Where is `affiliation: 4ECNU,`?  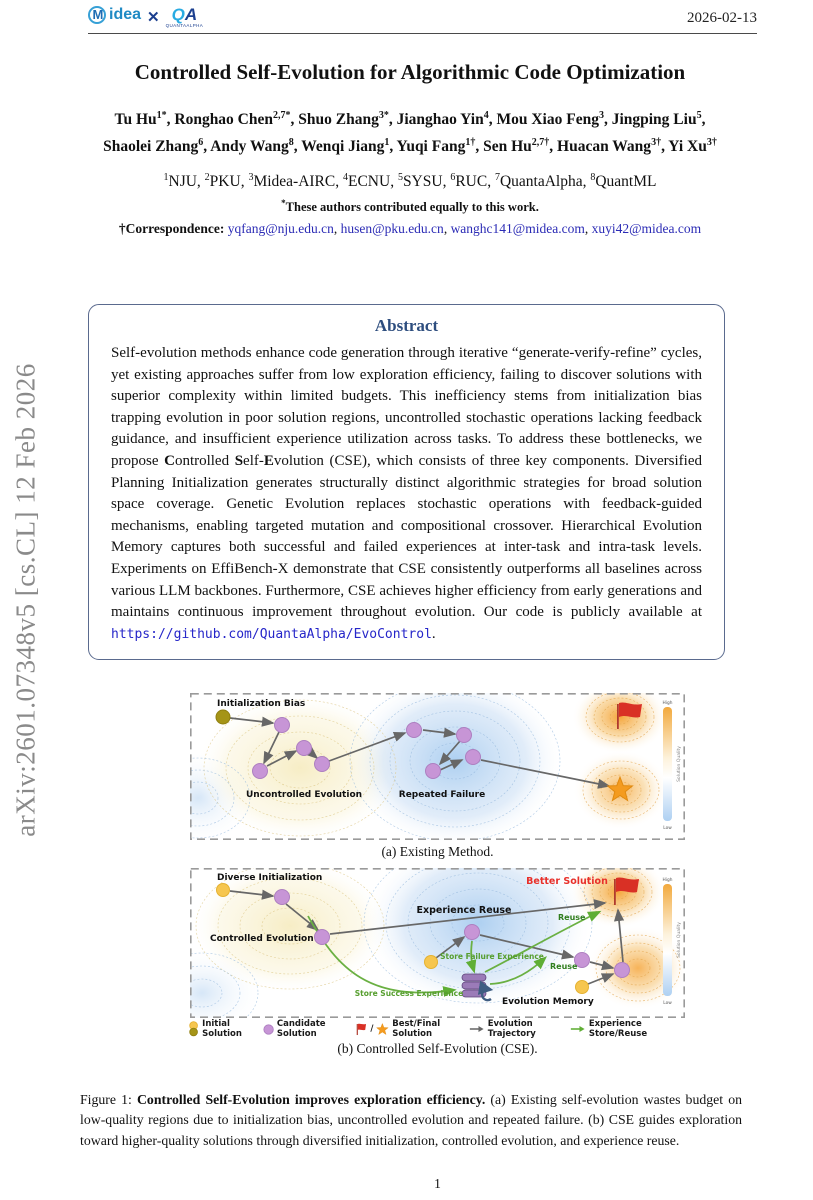
affiliation: 4ECNU, is located at coordinates (370, 181).